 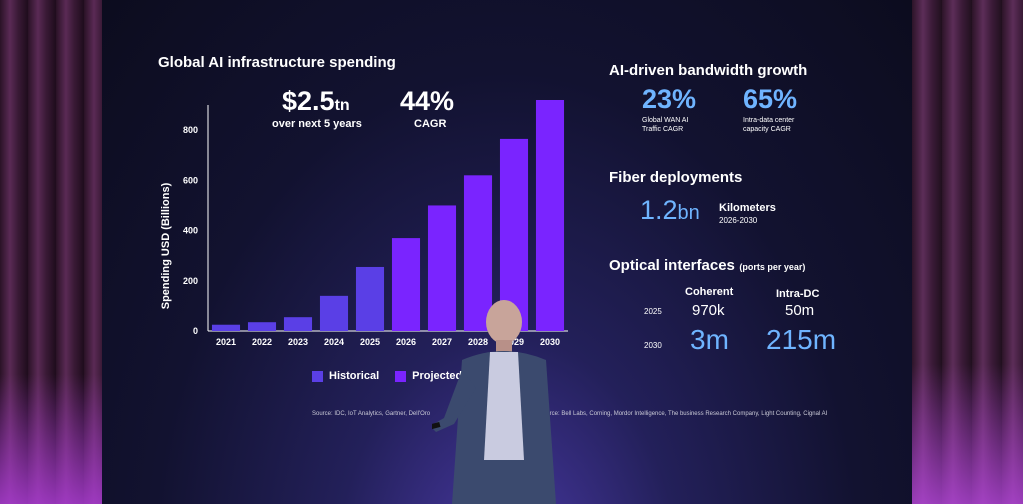 What do you see at coordinates (317, 376) in the screenshot?
I see `legend-swatch-historical` at bounding box center [317, 376].